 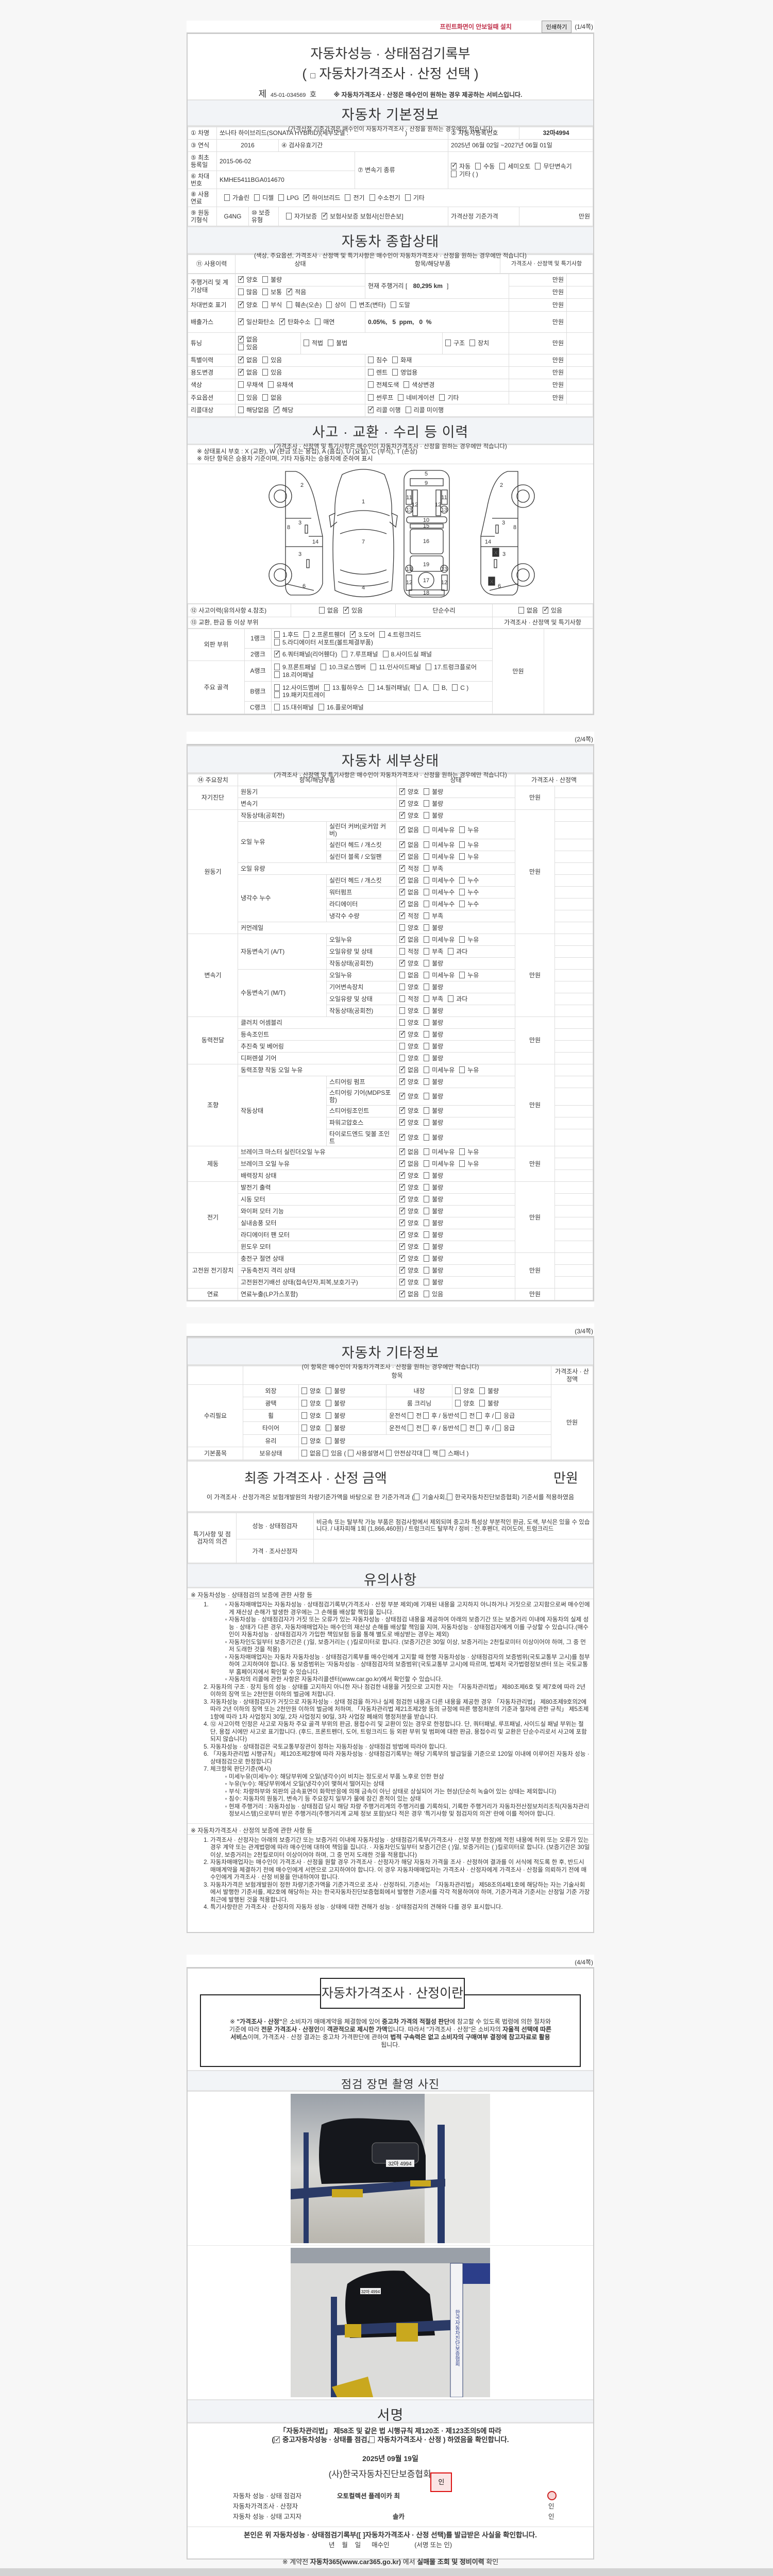 What do you see at coordinates (457, 951) in the screenshot?
I see `checkbox-option: 과다` at bounding box center [457, 951].